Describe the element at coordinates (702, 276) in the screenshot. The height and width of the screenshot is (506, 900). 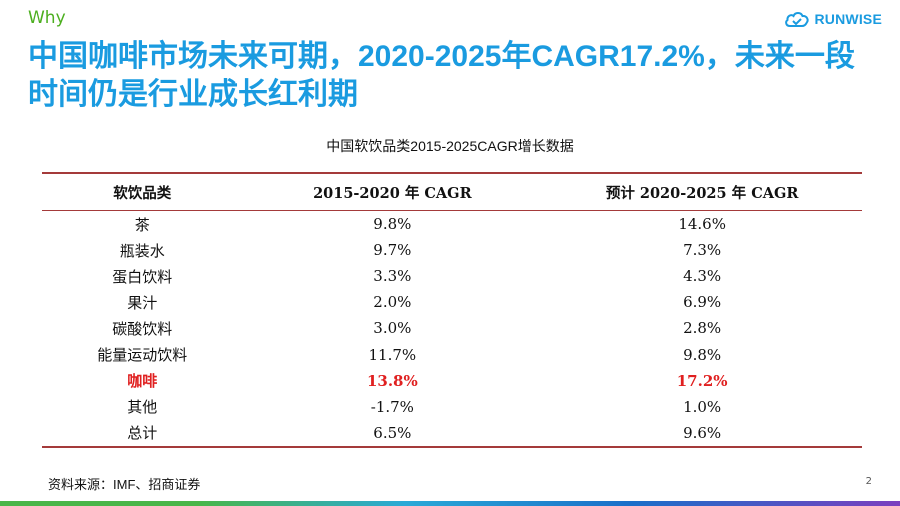
I see `row-cagr-2020-2025: 4.3%` at that location.